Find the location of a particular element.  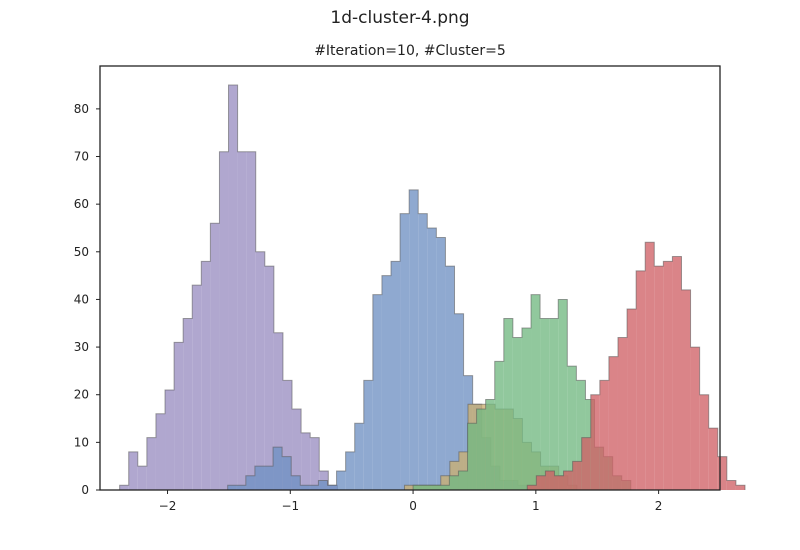

y-tick-label: 20 is located at coordinates (81, 395).